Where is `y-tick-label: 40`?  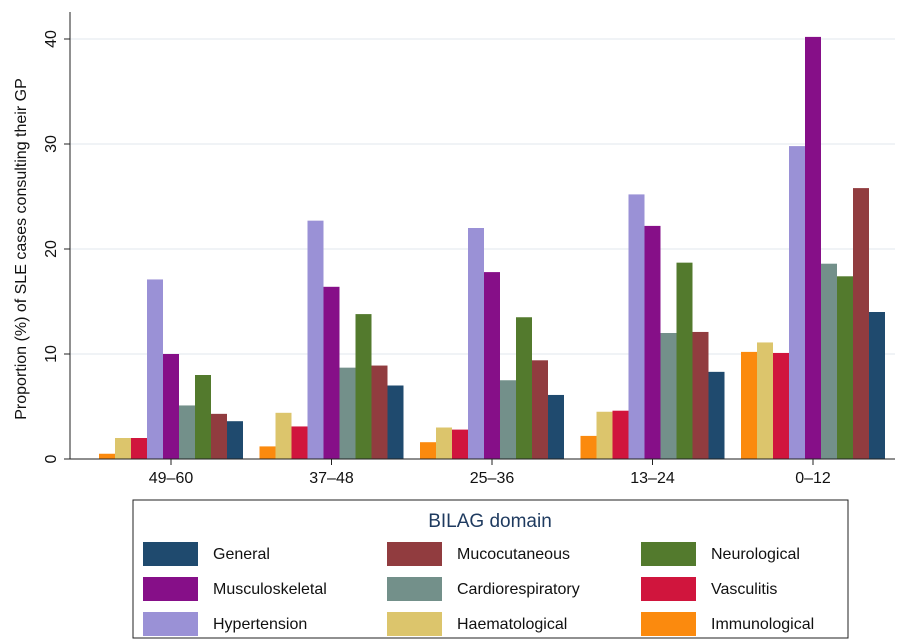 y-tick-label: 40 is located at coordinates (51, 39).